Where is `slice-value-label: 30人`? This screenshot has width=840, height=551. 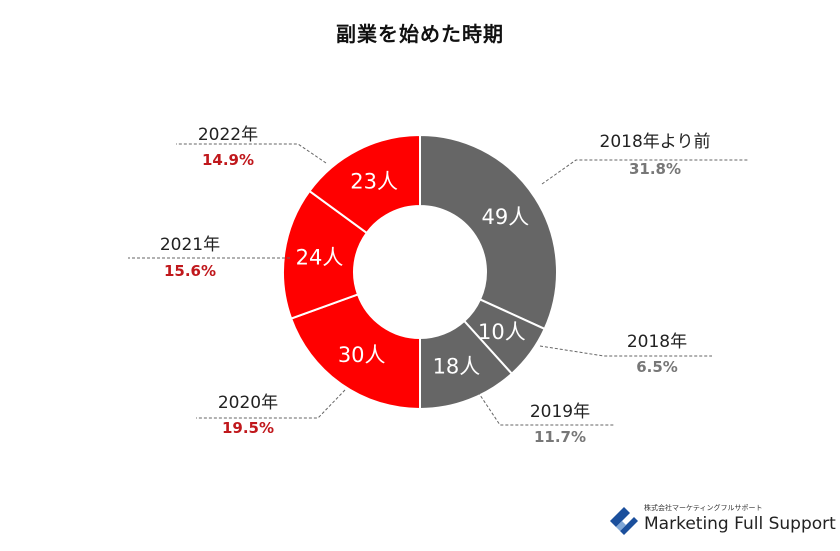
slice-value-label: 30人 is located at coordinates (362, 355).